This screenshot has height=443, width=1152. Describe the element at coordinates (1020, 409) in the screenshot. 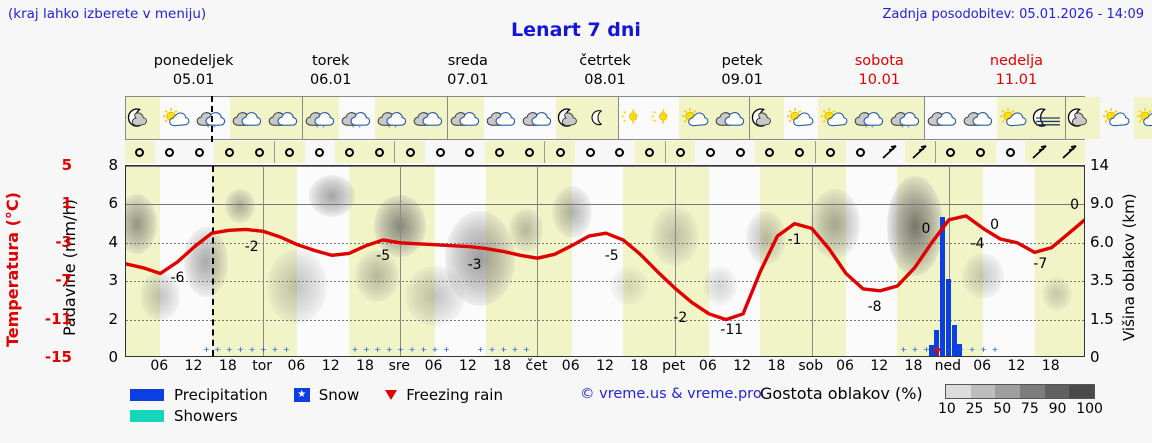

I see `cloud-density-ticks: 10 25 50 75 90 100` at that location.